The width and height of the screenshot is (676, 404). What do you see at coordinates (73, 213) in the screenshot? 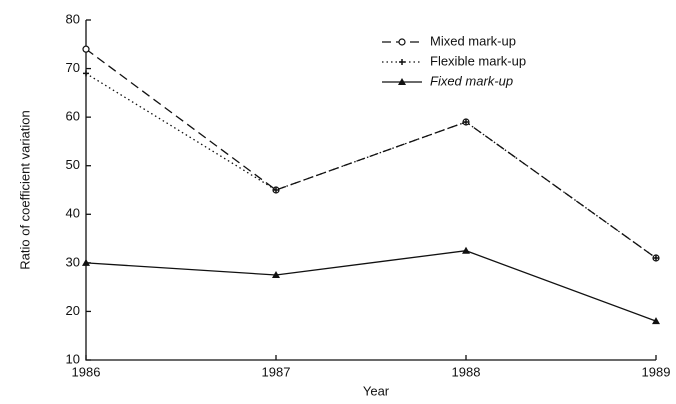
I see `y-tick-label: 40` at bounding box center [73, 213].